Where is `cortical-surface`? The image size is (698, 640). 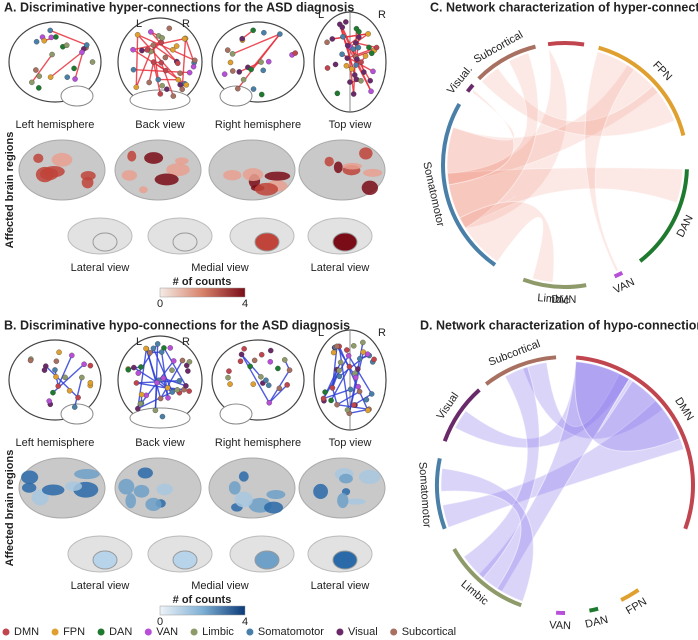 cortical-surface is located at coordinates (252, 488).